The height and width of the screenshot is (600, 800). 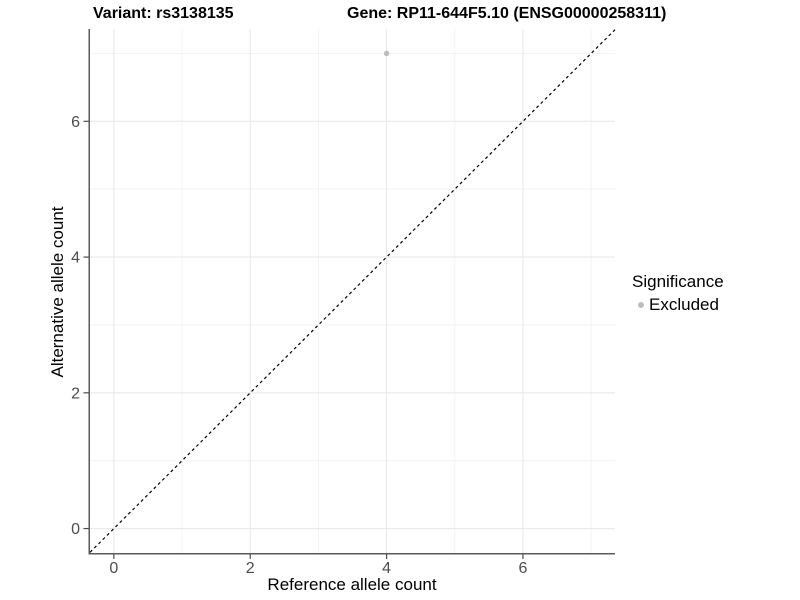 What do you see at coordinates (163, 13) in the screenshot?
I see `variant-title: Variant: rs3138135` at bounding box center [163, 13].